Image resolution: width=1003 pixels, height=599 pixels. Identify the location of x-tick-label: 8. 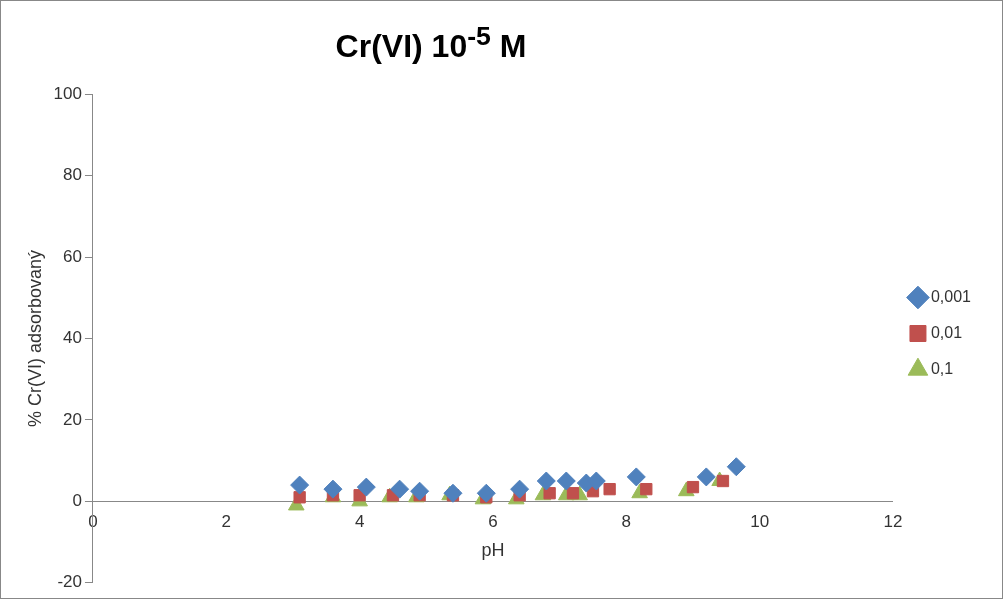
(626, 522).